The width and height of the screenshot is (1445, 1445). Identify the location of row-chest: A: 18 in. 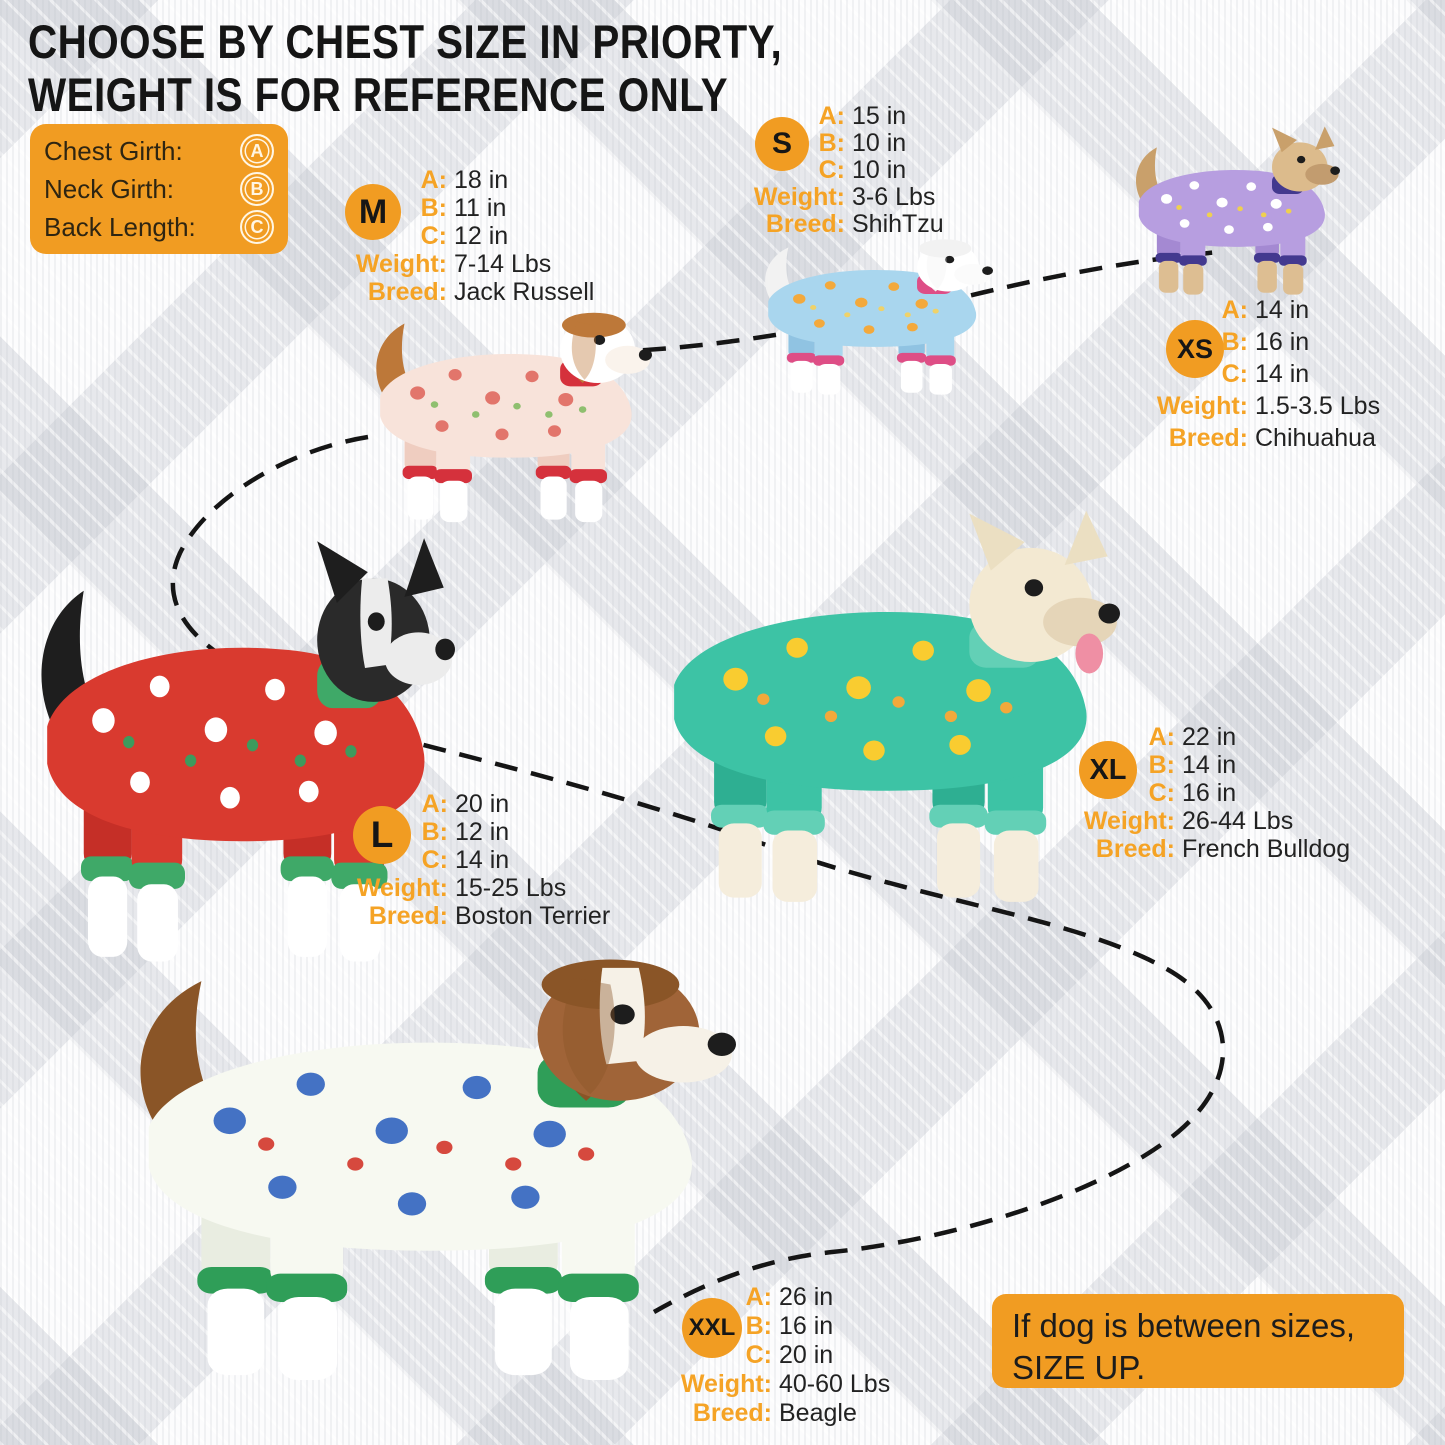
(468, 180).